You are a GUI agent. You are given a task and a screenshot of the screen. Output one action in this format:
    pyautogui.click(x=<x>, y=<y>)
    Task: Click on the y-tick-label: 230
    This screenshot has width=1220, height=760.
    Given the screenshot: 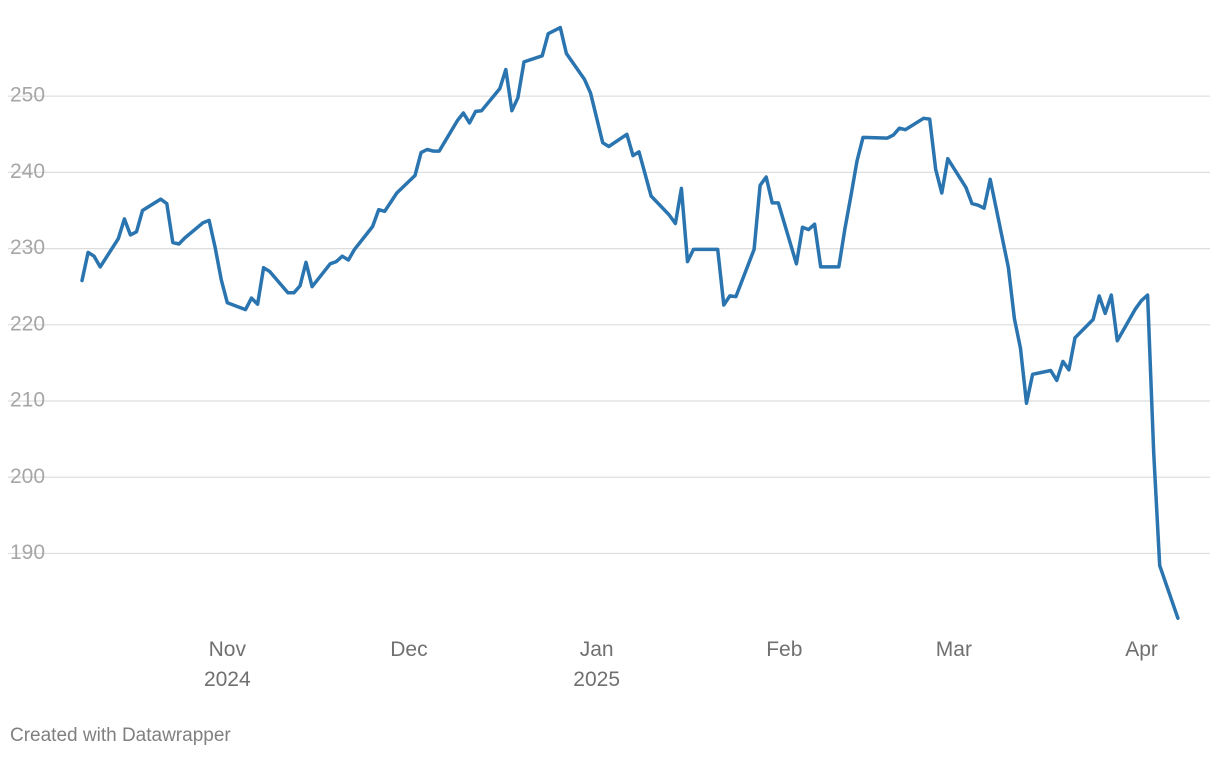 What is the action you would take?
    pyautogui.click(x=27, y=247)
    